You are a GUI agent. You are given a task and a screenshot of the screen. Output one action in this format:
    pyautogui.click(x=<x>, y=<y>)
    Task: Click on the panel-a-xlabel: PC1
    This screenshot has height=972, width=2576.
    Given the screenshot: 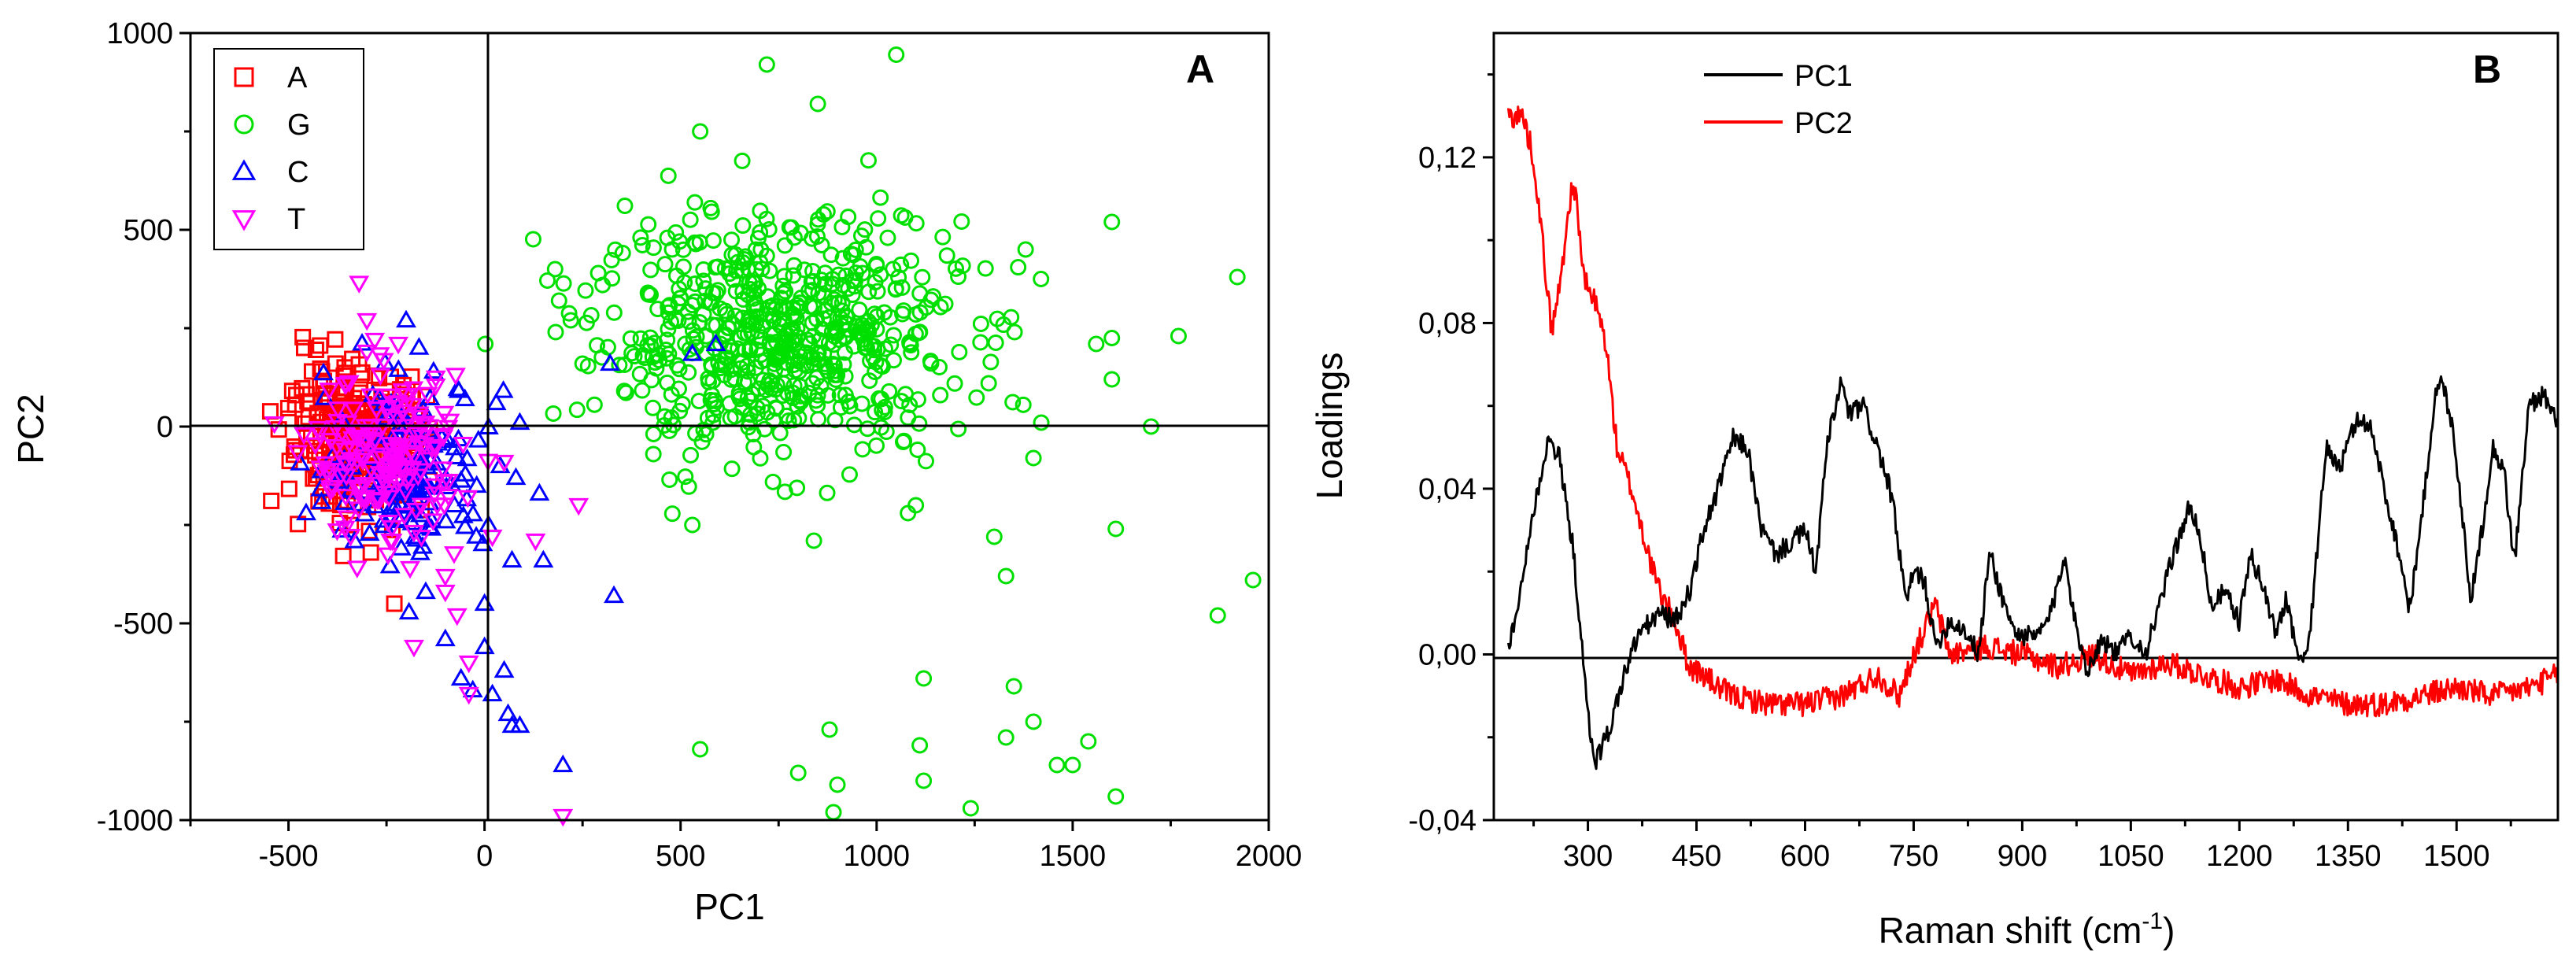 What is the action you would take?
    pyautogui.click(x=729, y=906)
    